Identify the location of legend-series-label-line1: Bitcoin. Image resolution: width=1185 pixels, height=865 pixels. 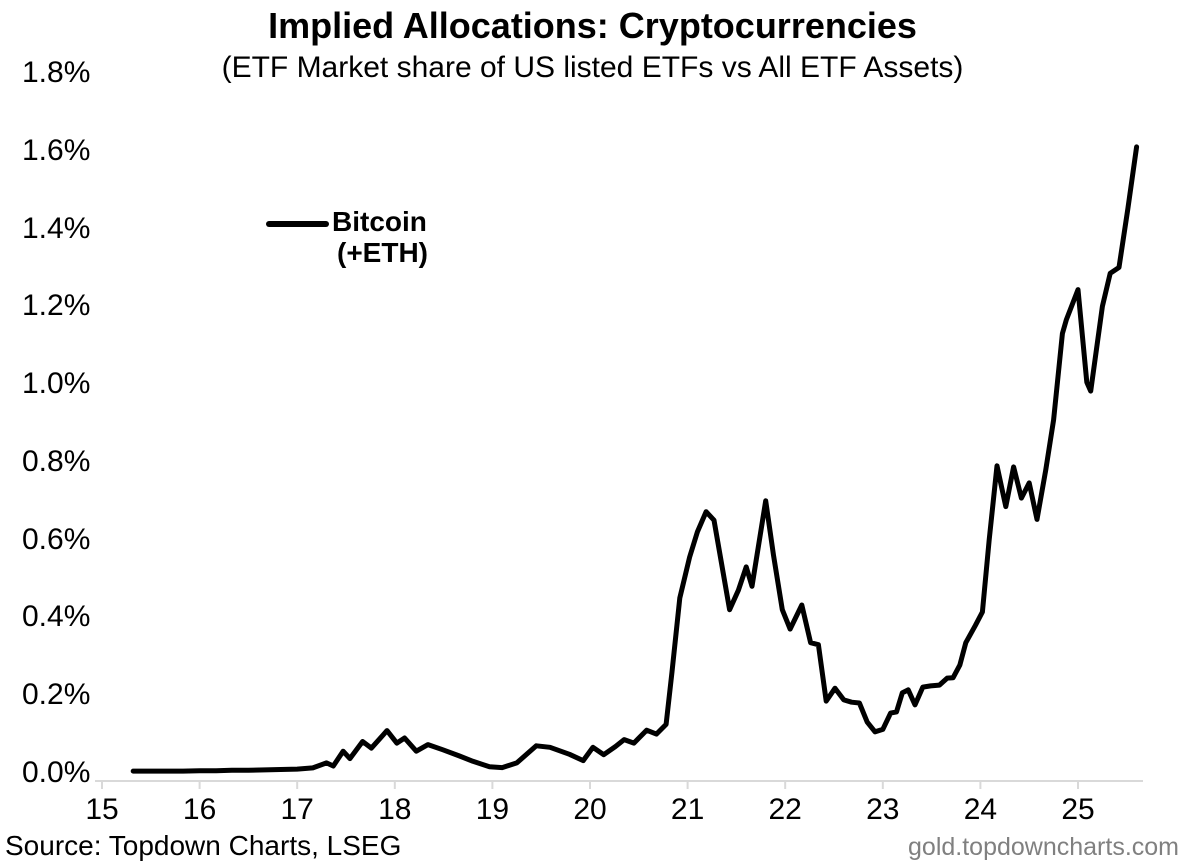
(379, 221).